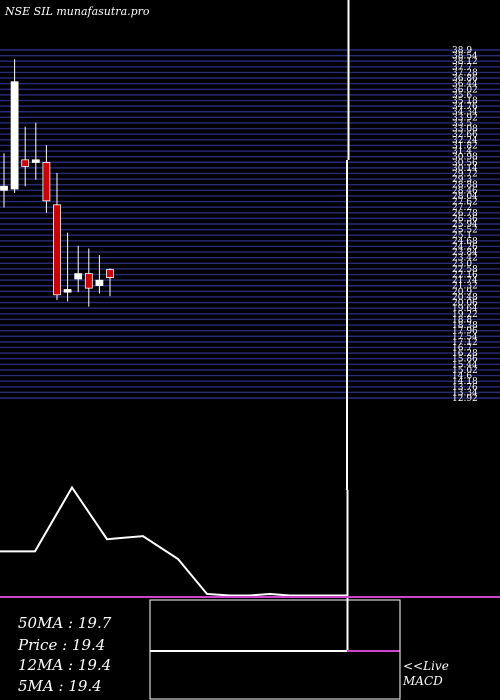 The height and width of the screenshot is (700, 500). What do you see at coordinates (173, 541) in the screenshot?
I see `volume-oscillator-line` at bounding box center [173, 541].